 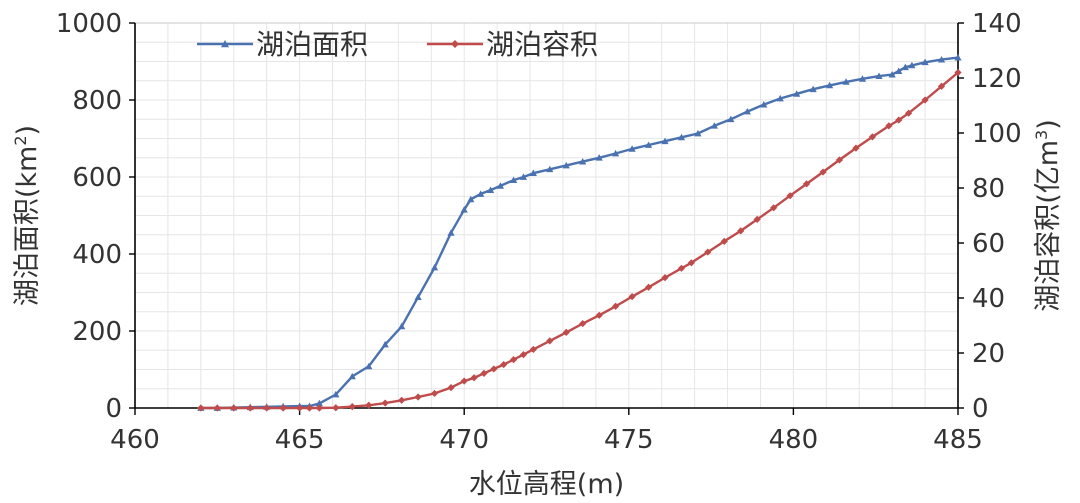 What do you see at coordinates (997, 134) in the screenshot?
I see `y-right-tick-label-5: 100` at bounding box center [997, 134].